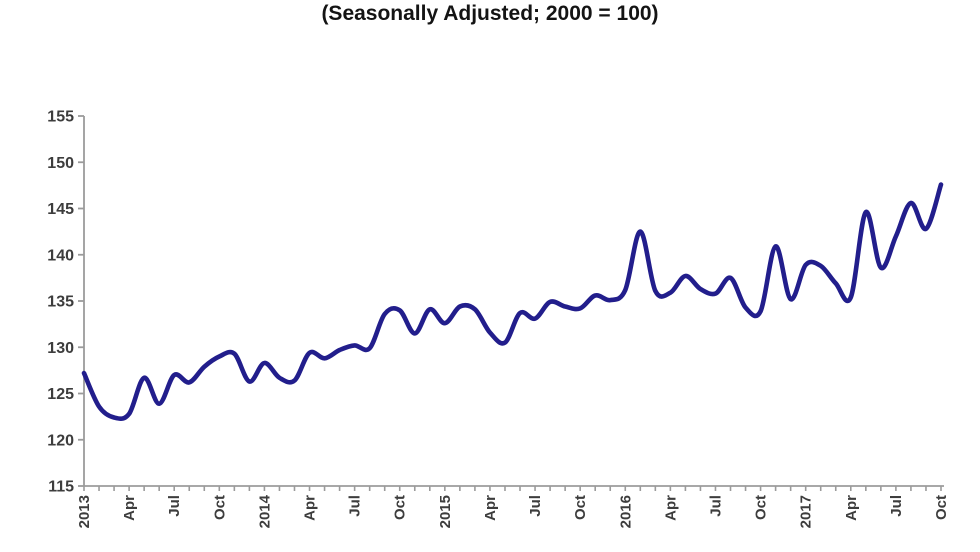 The image size is (980, 552). I want to click on x-tick-label: 2013, so click(84, 511).